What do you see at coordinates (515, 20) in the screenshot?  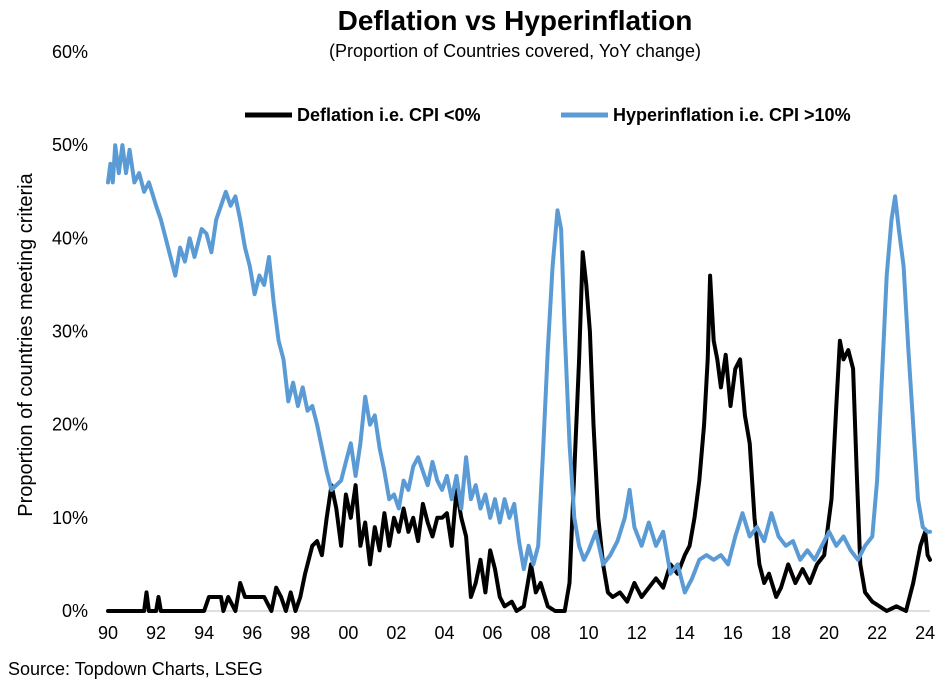 I see `chart-title: Deflation vs Hyperinflation` at bounding box center [515, 20].